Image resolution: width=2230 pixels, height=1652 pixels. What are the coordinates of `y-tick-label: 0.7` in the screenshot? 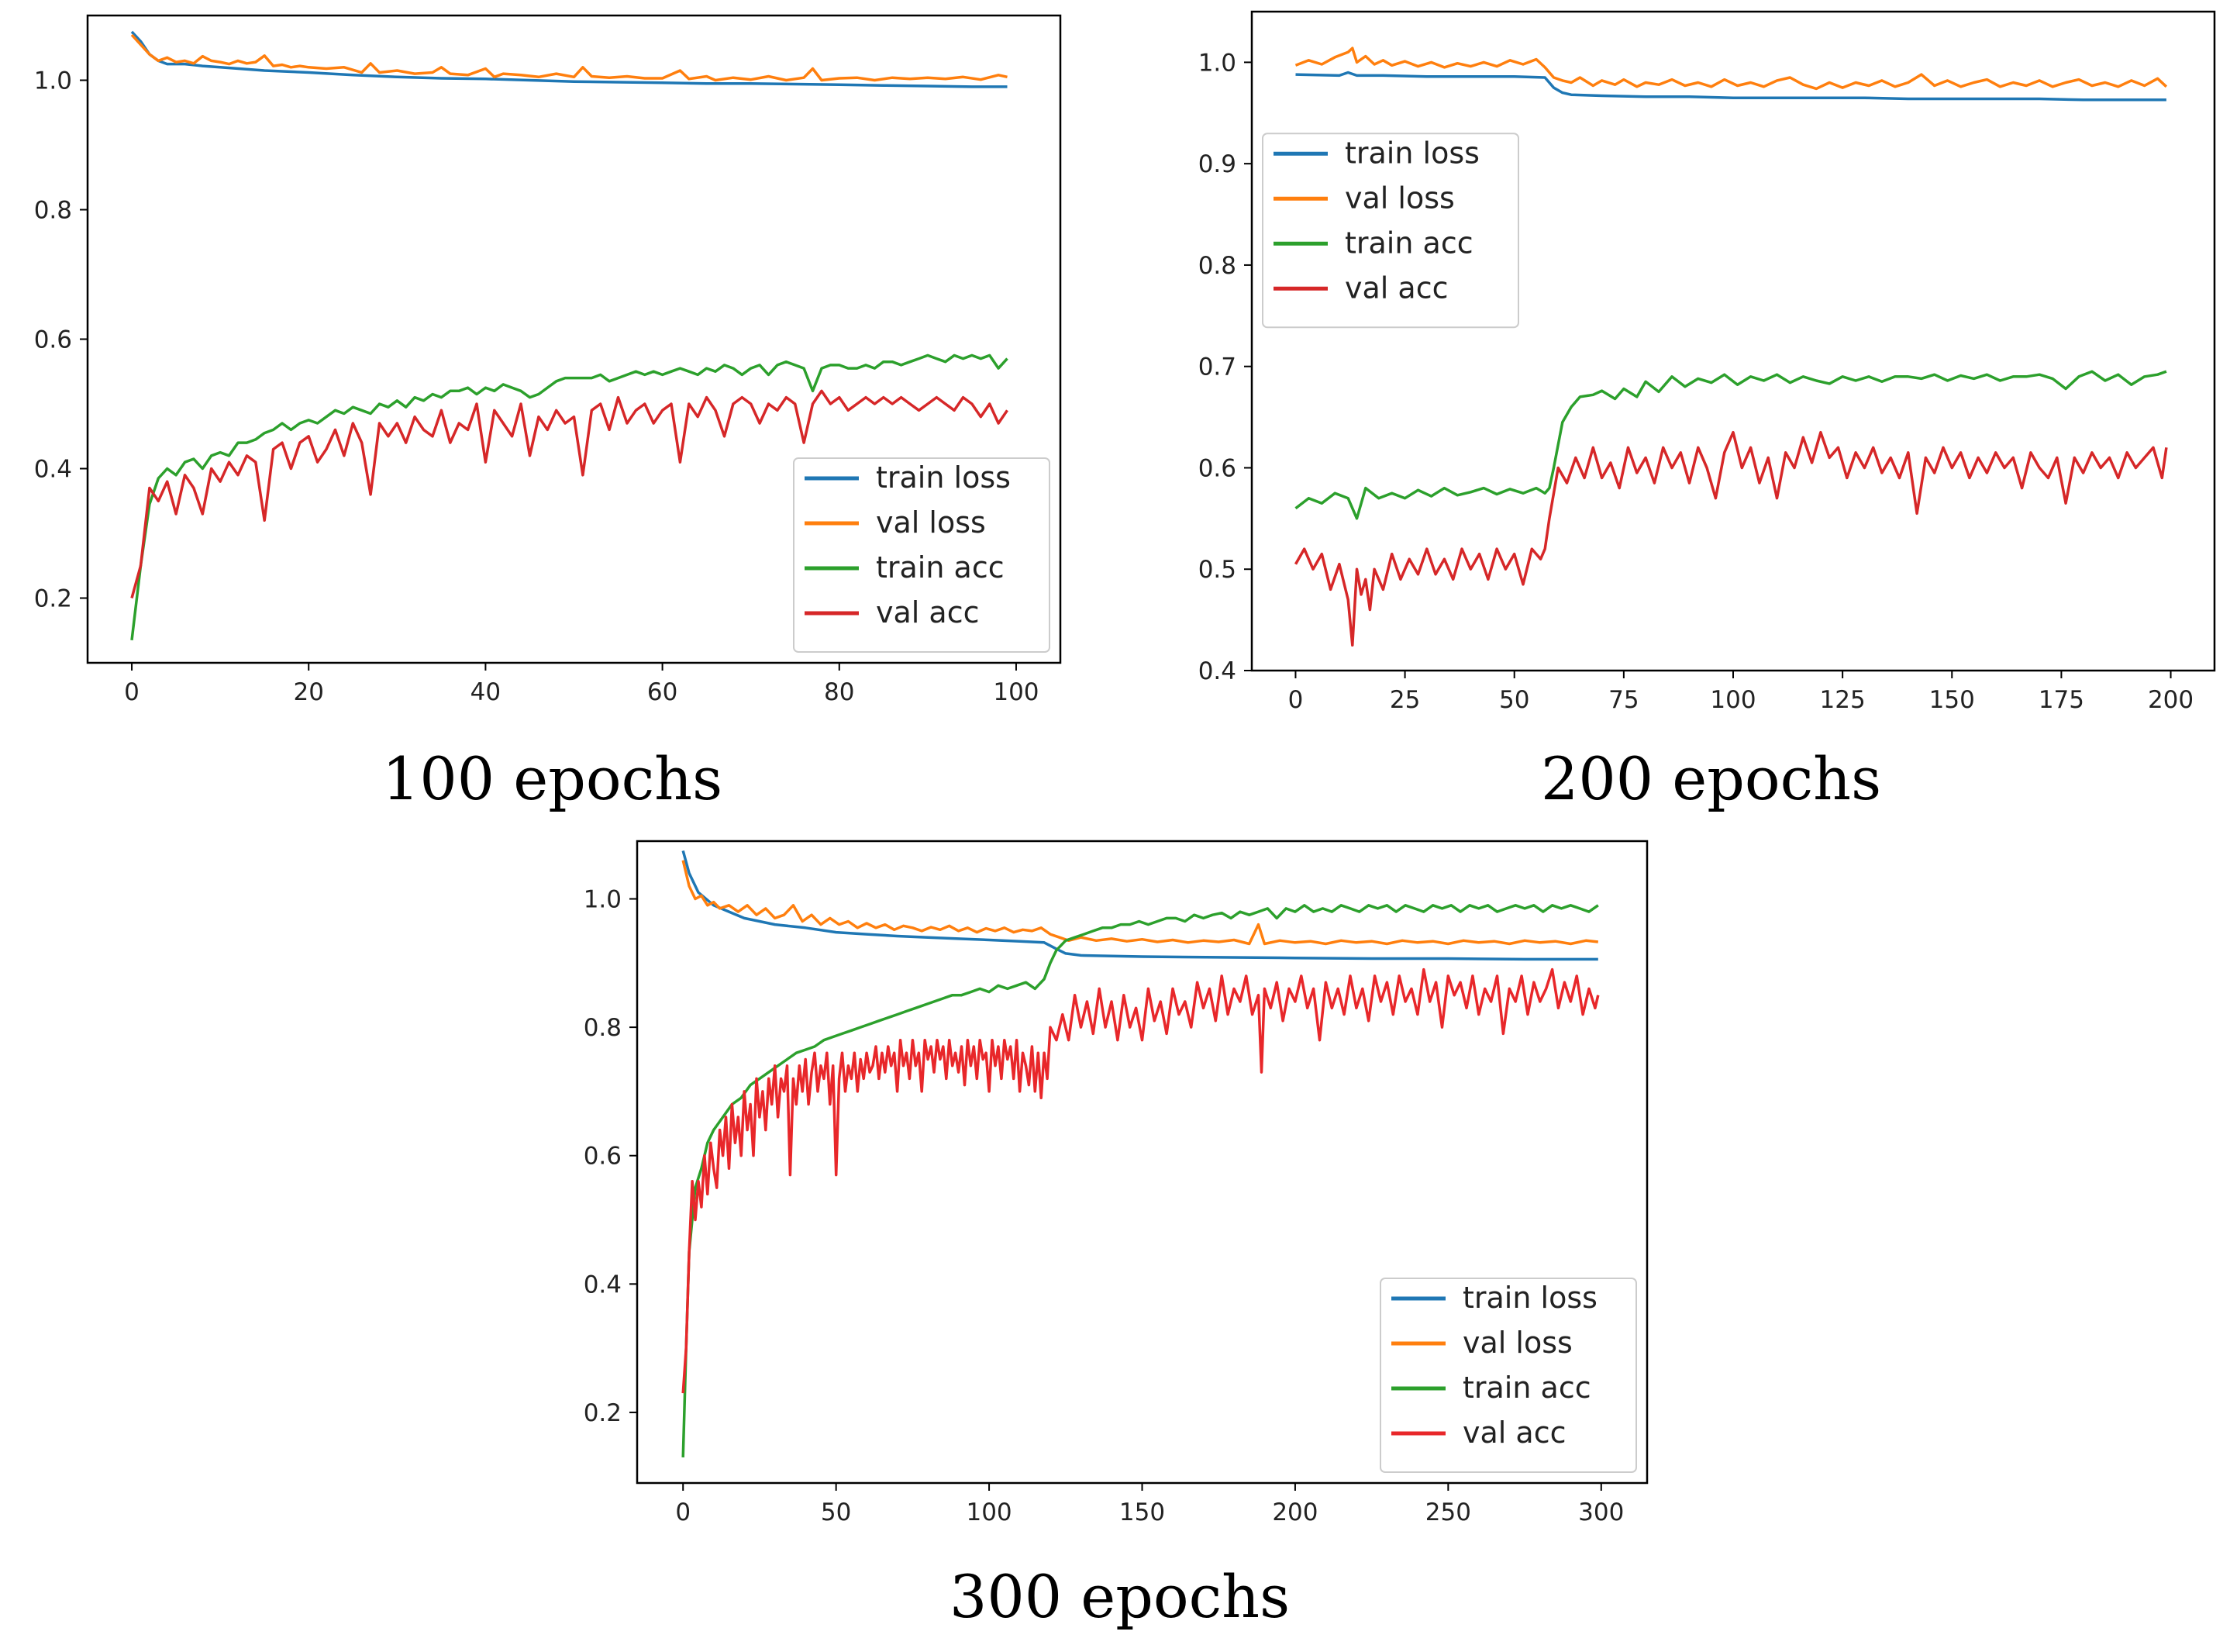 It's located at (1217, 367).